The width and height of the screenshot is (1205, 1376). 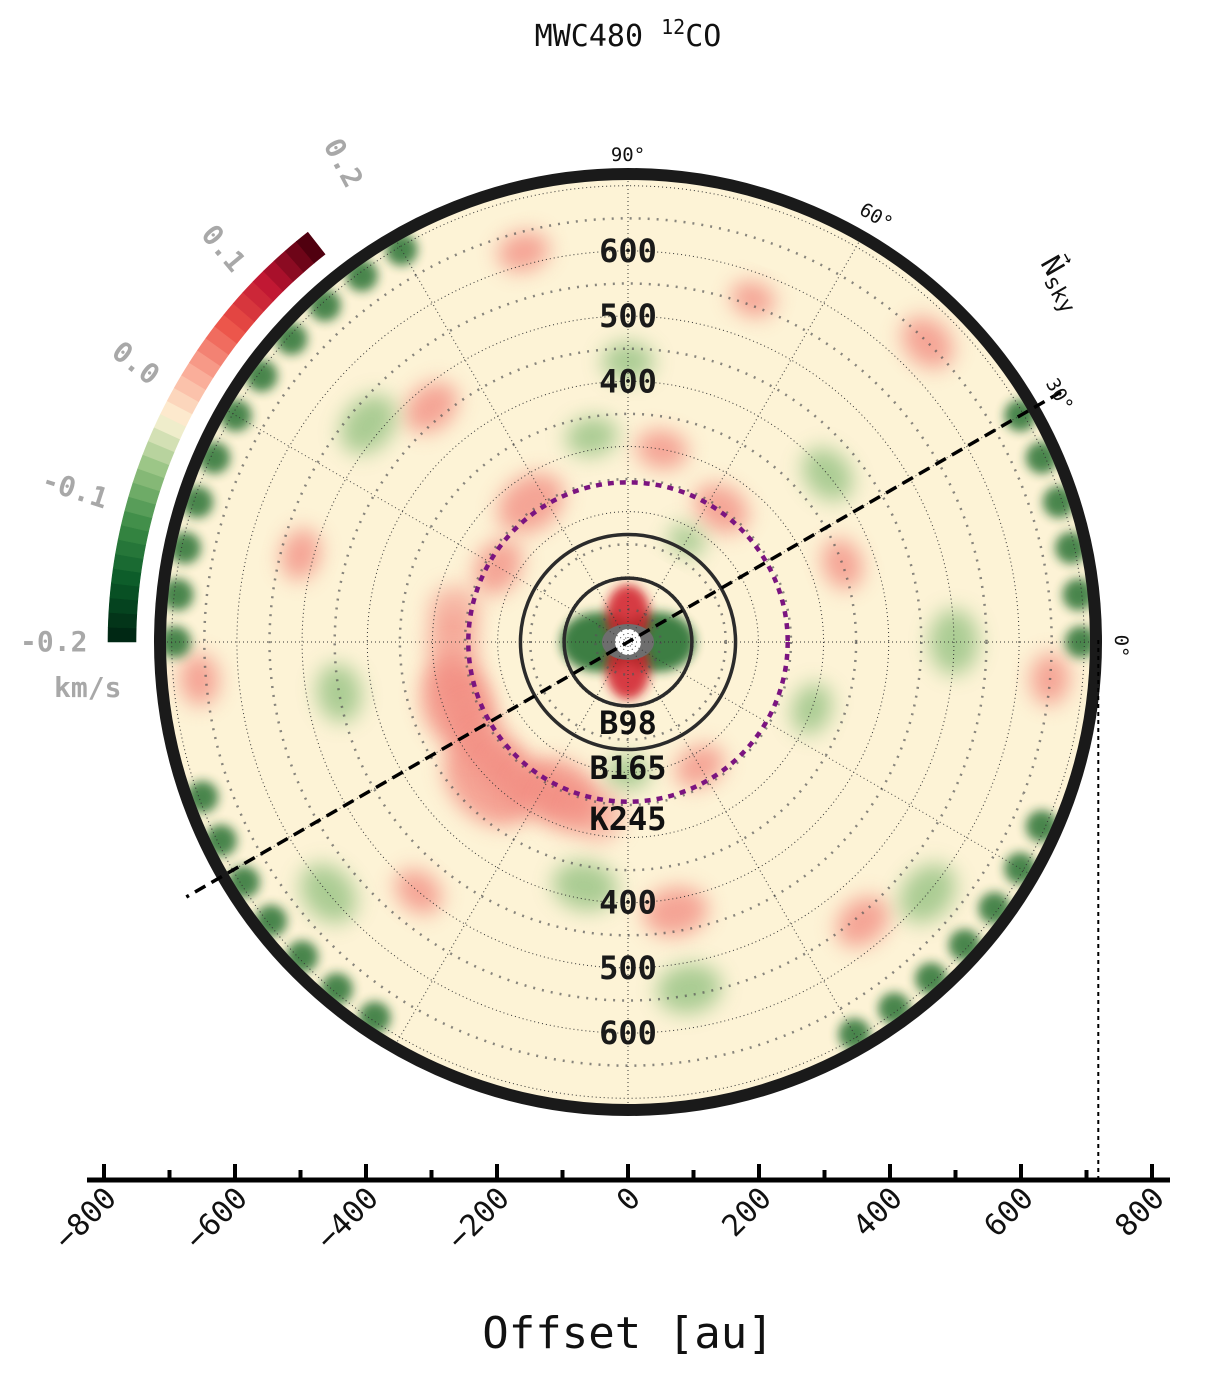 I want to click on cbar-tick-2: 0.0, so click(x=136, y=363).